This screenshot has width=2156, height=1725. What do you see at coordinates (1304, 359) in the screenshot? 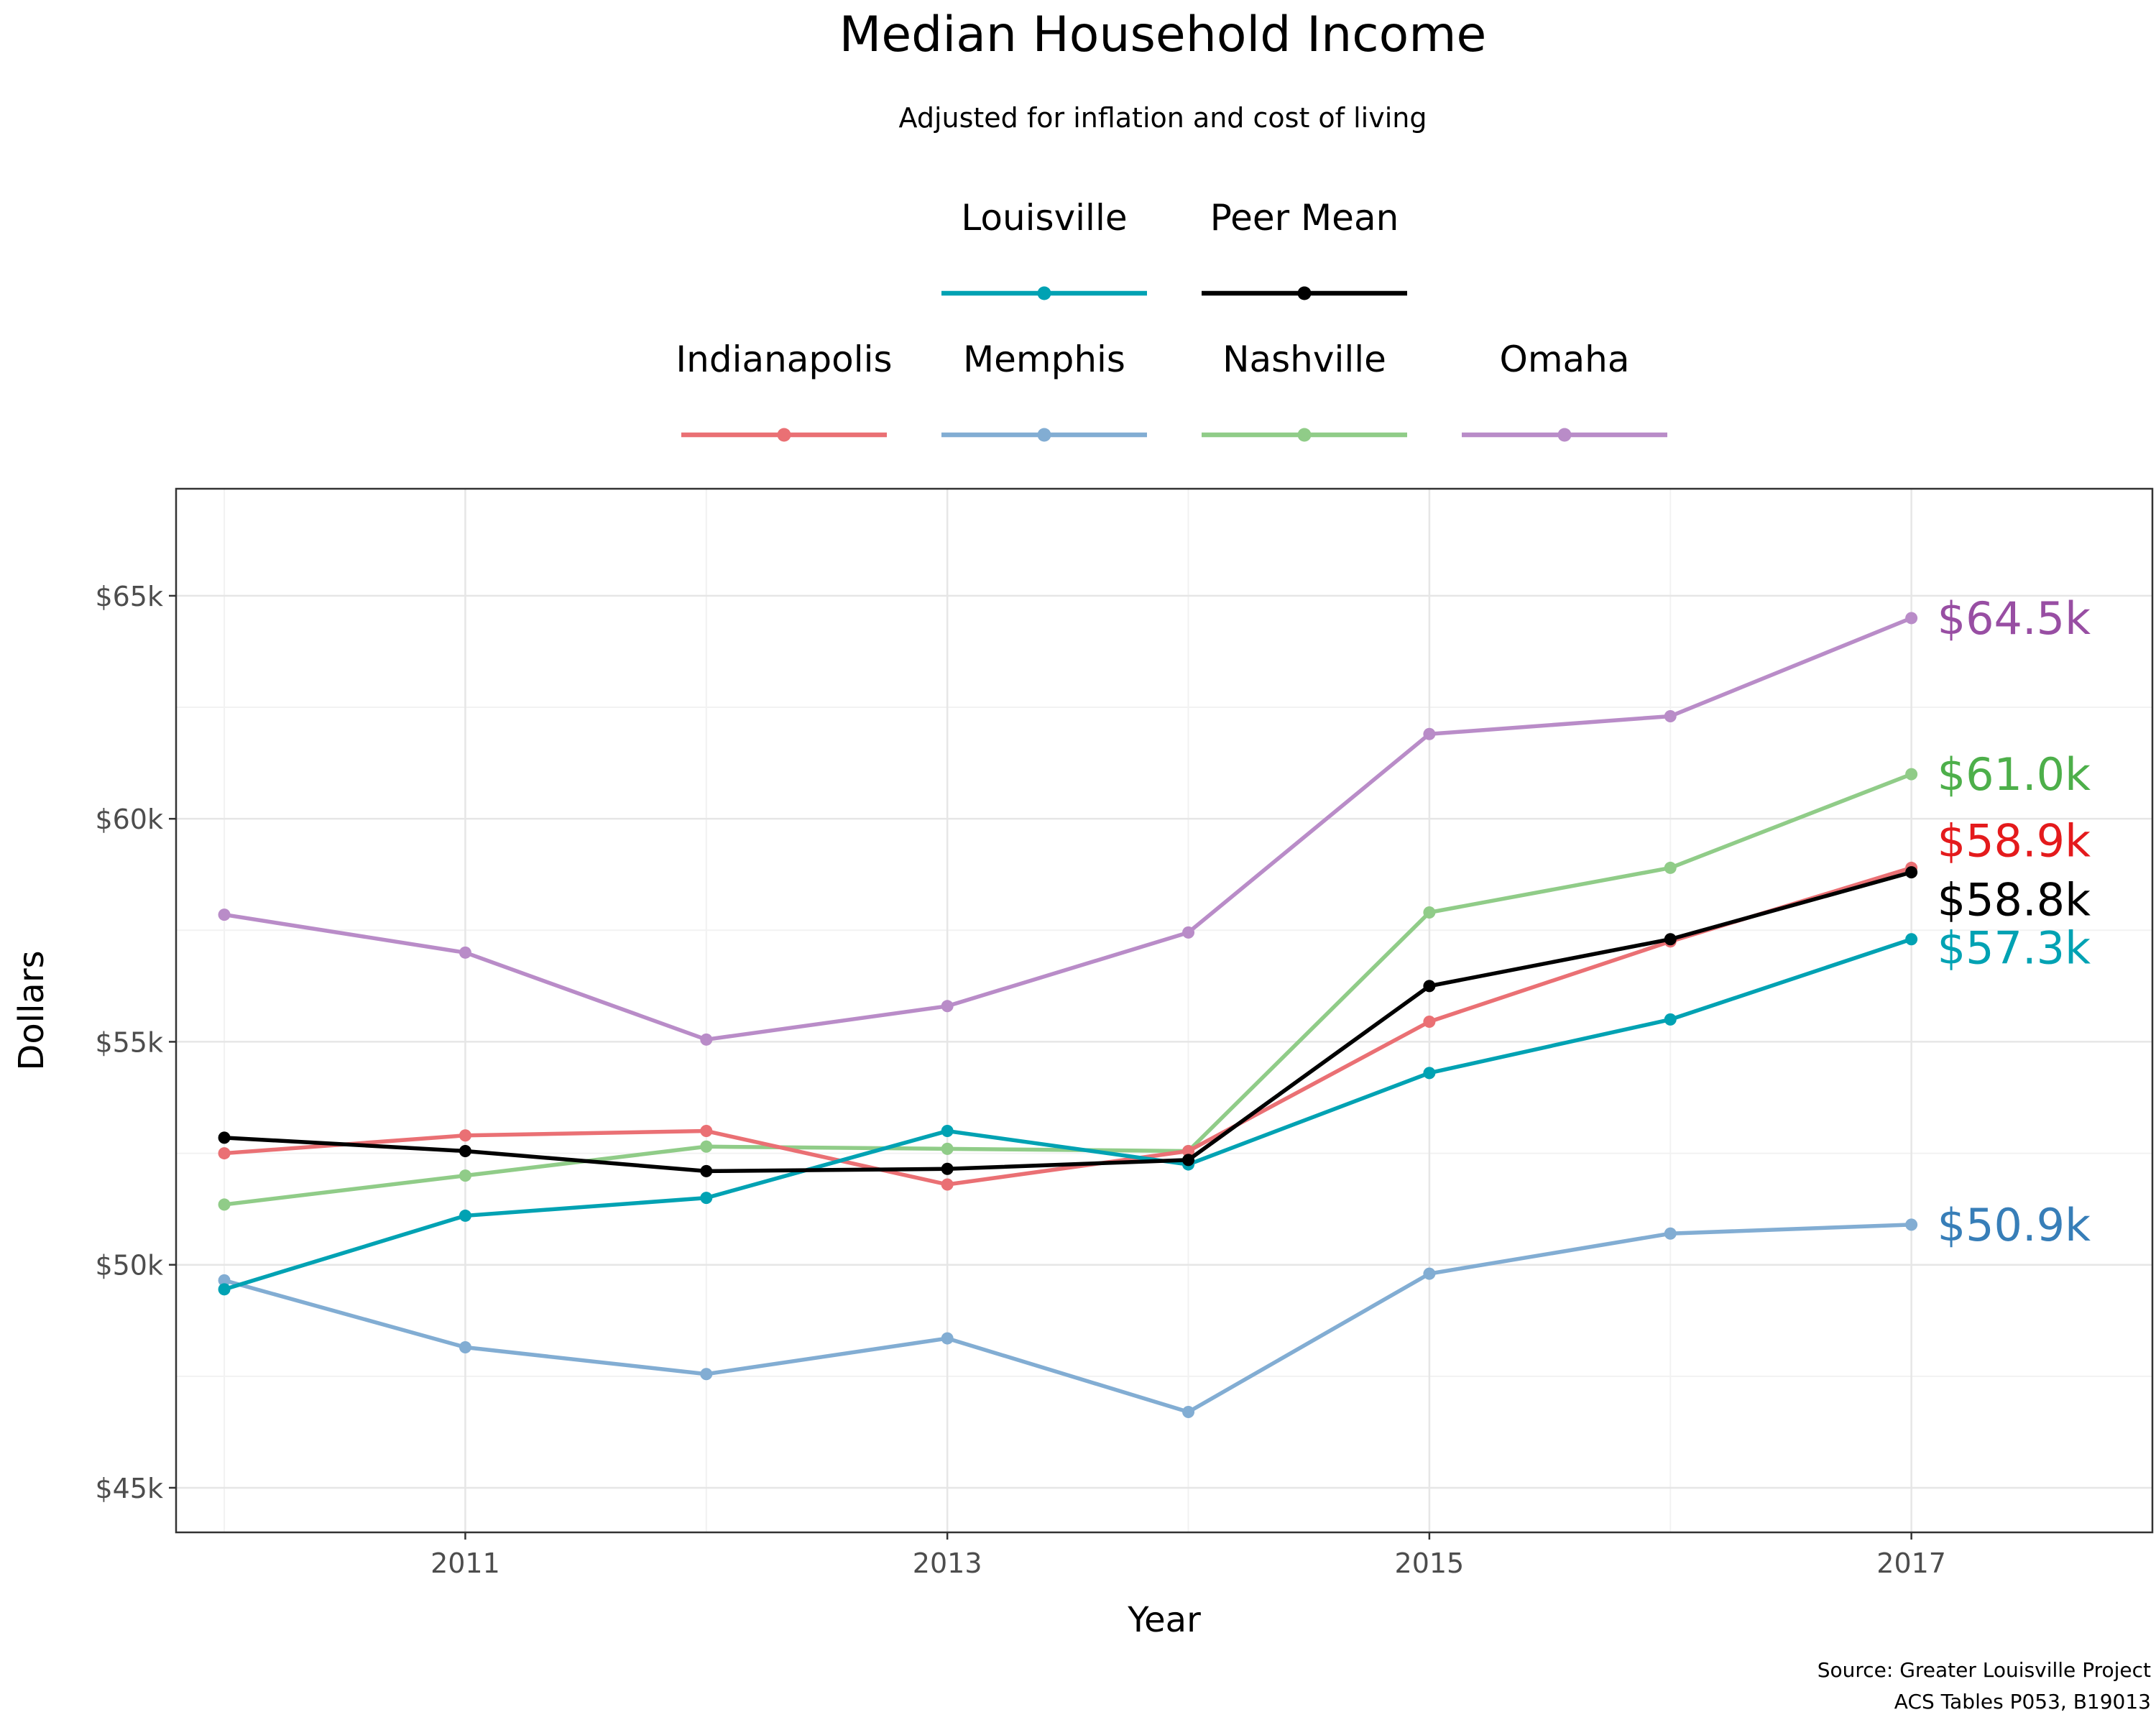
I see `legend-label: Nashville` at bounding box center [1304, 359].